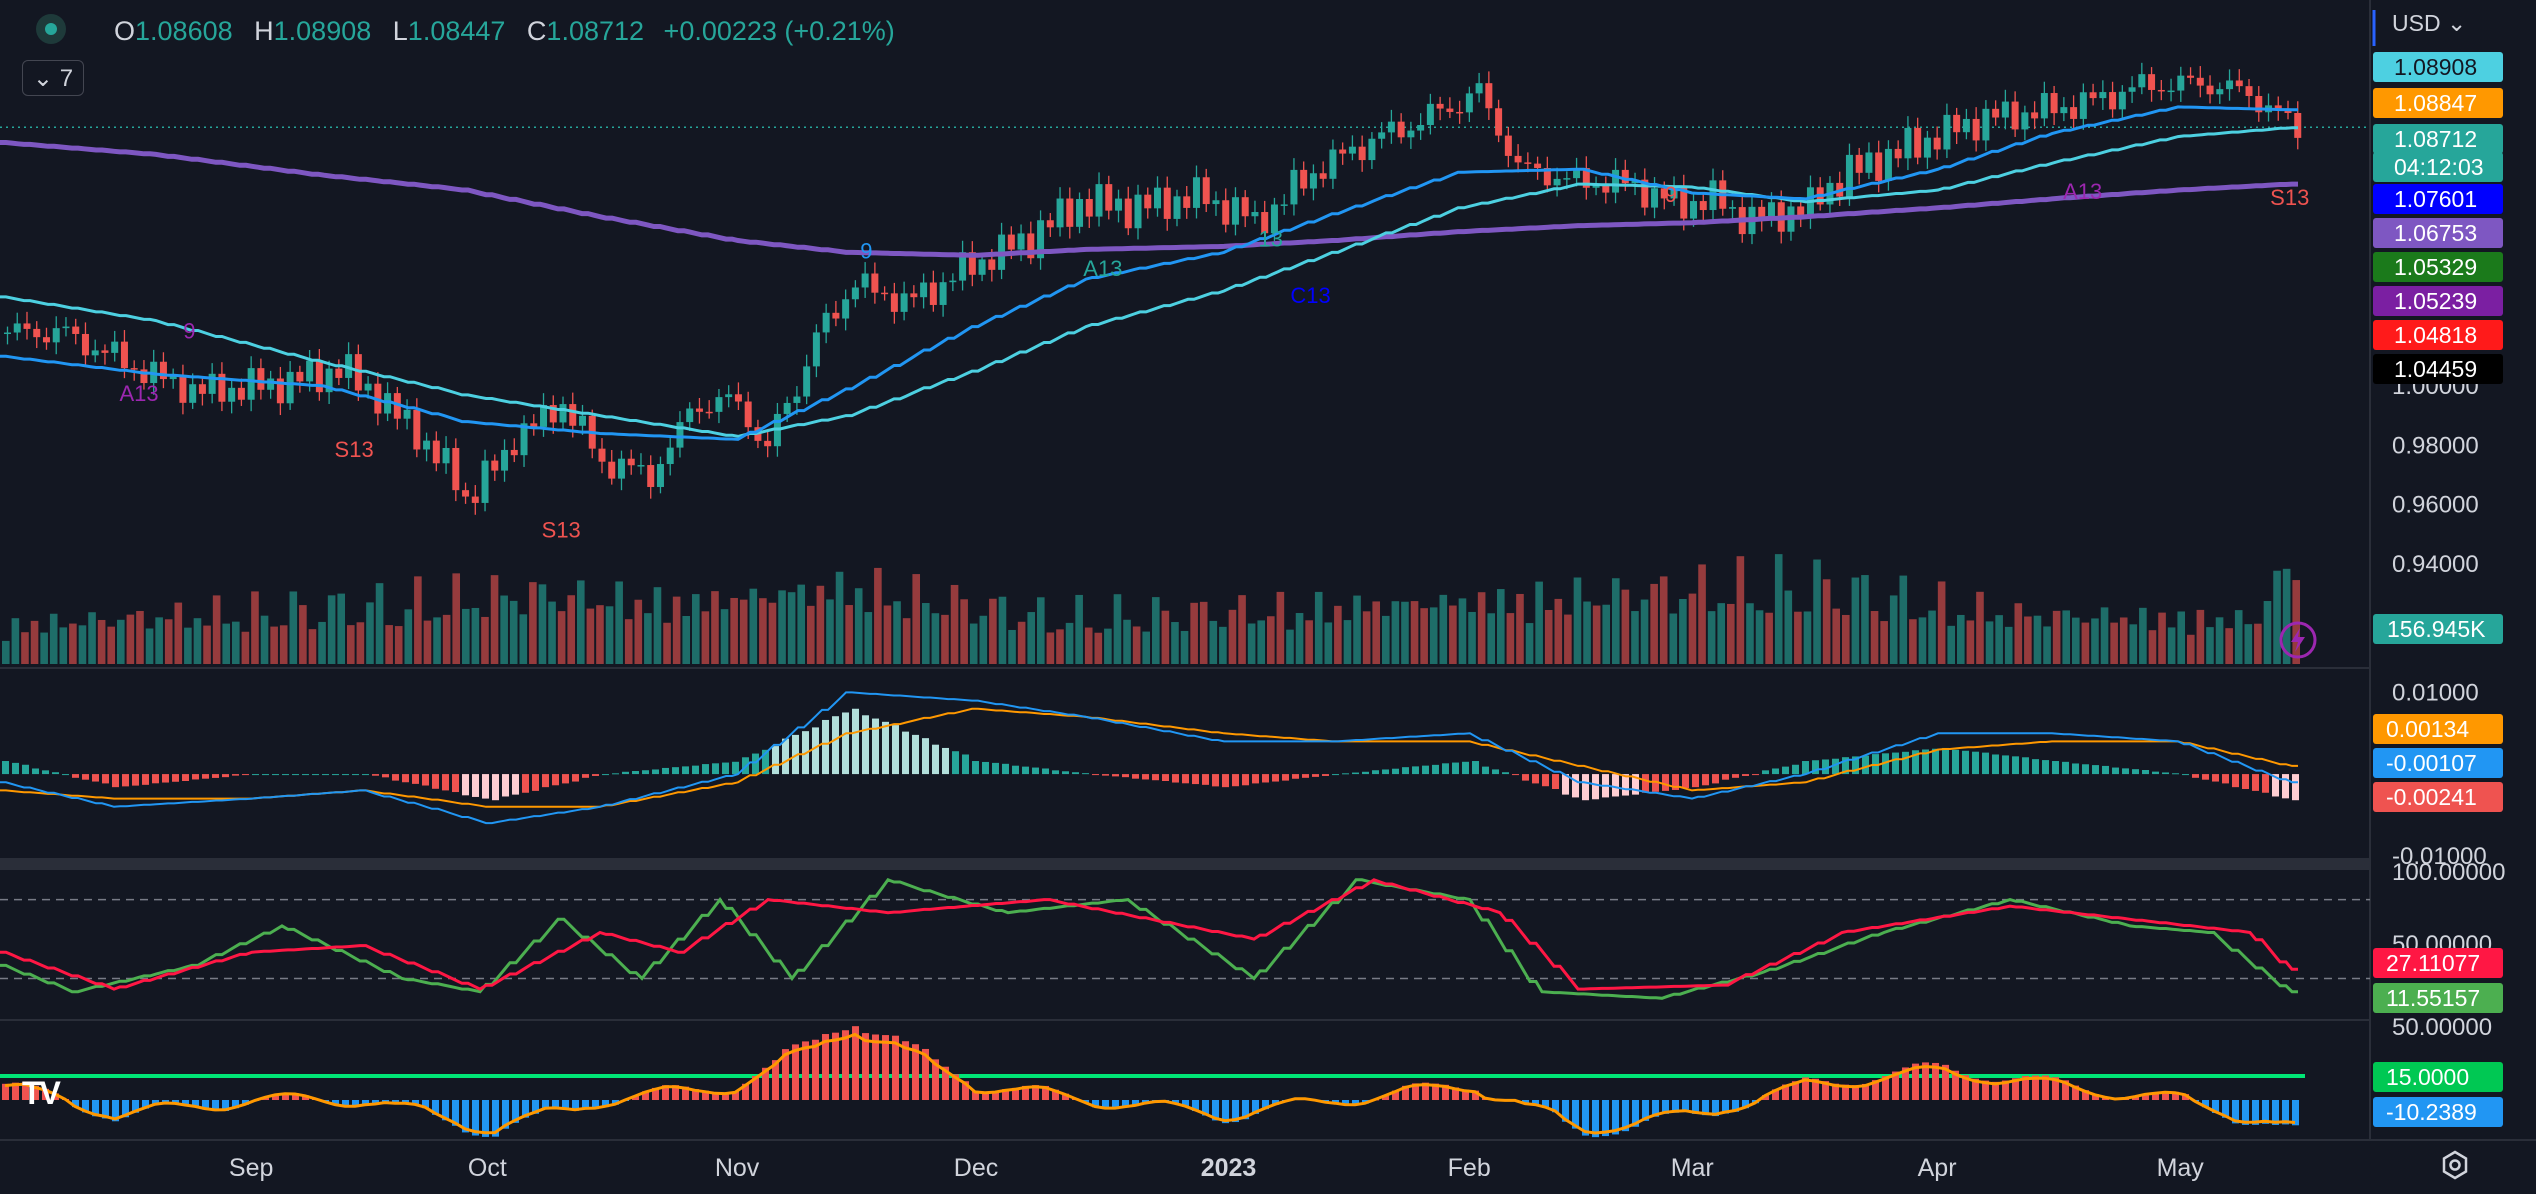 The width and height of the screenshot is (2536, 1194). What do you see at coordinates (1229, 1168) in the screenshot?
I see `time-tick-label: 2023` at bounding box center [1229, 1168].